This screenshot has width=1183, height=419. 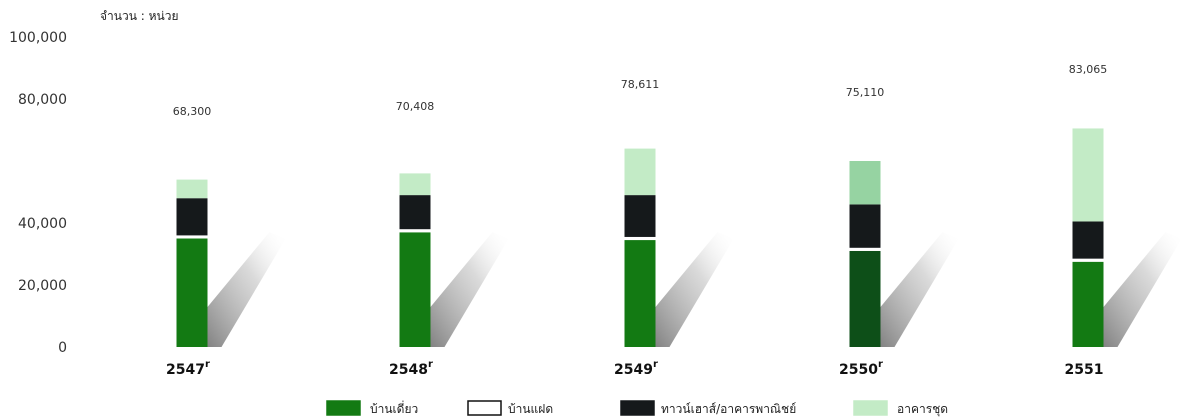 I want to click on x-tick-label: 2551, so click(x=1084, y=370).